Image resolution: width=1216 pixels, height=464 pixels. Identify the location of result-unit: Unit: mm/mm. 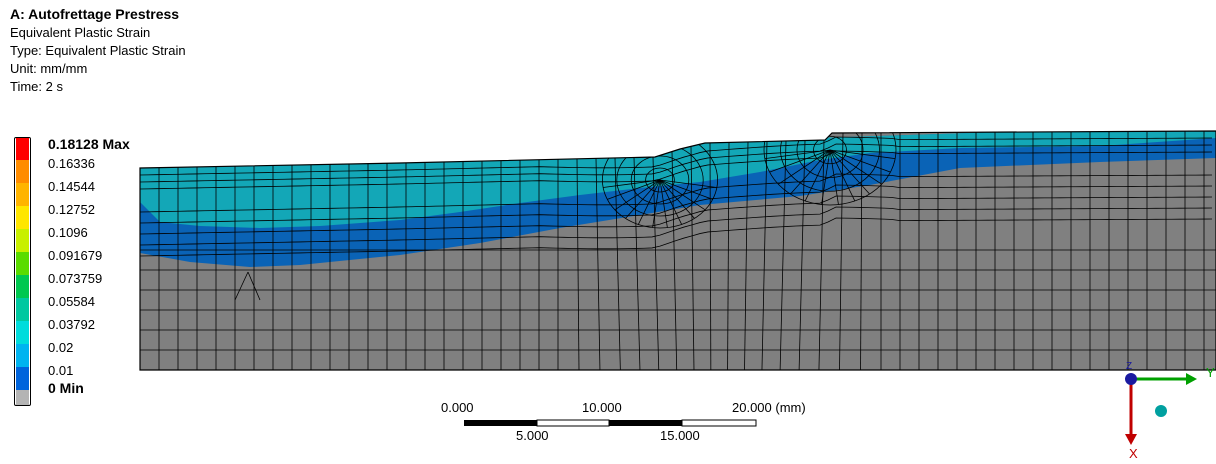
(49, 68).